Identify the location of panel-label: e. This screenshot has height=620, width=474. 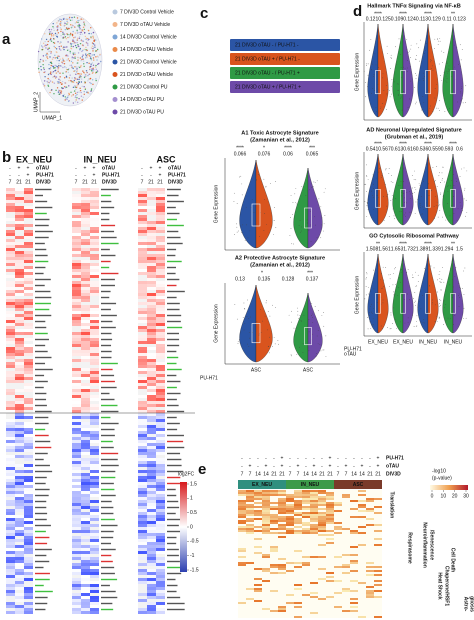
(202, 469).